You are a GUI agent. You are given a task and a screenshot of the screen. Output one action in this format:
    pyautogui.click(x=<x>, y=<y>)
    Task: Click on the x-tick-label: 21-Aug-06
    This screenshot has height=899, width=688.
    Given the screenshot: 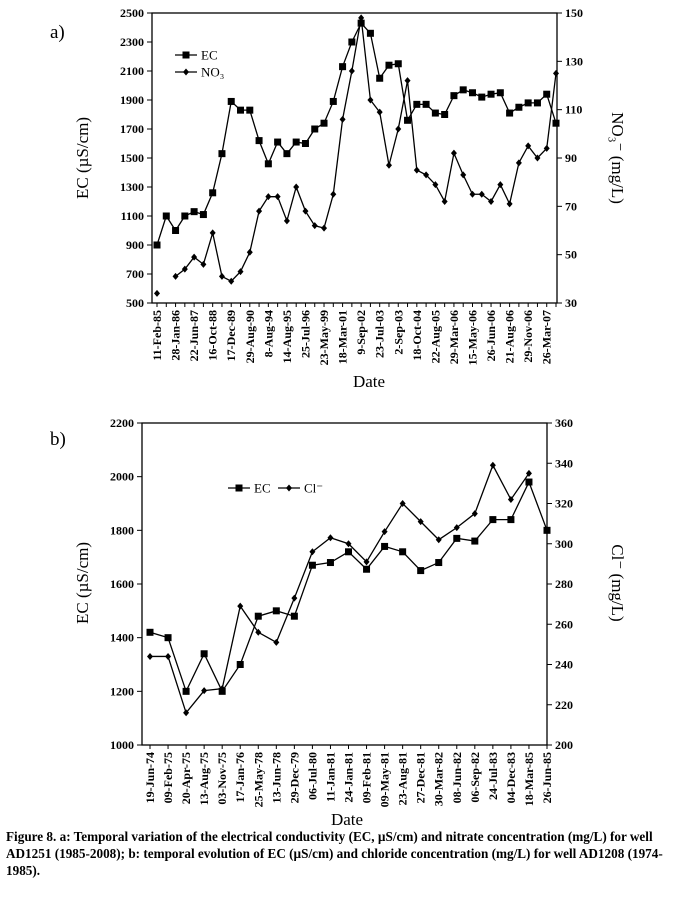 What is the action you would take?
    pyautogui.click(x=510, y=336)
    